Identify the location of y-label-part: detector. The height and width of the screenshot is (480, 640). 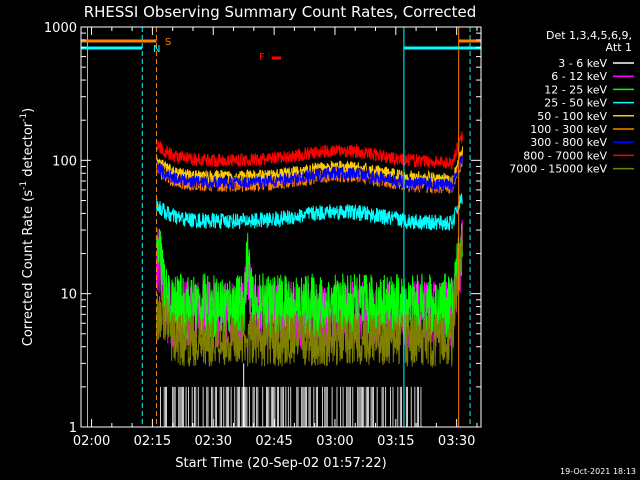
(28, 151).